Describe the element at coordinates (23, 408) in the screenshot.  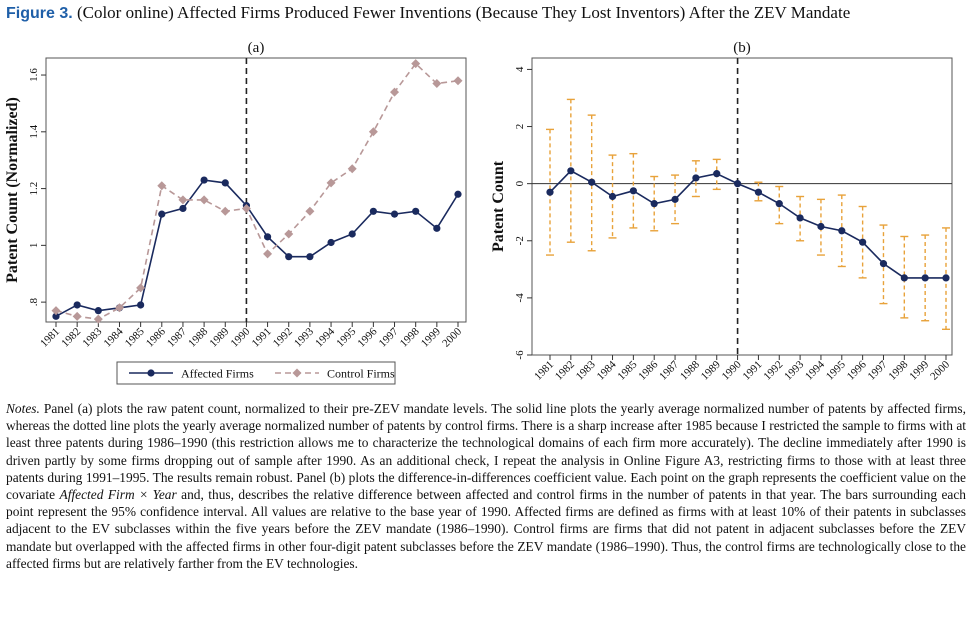
I see `notes-lead: Notes.` at that location.